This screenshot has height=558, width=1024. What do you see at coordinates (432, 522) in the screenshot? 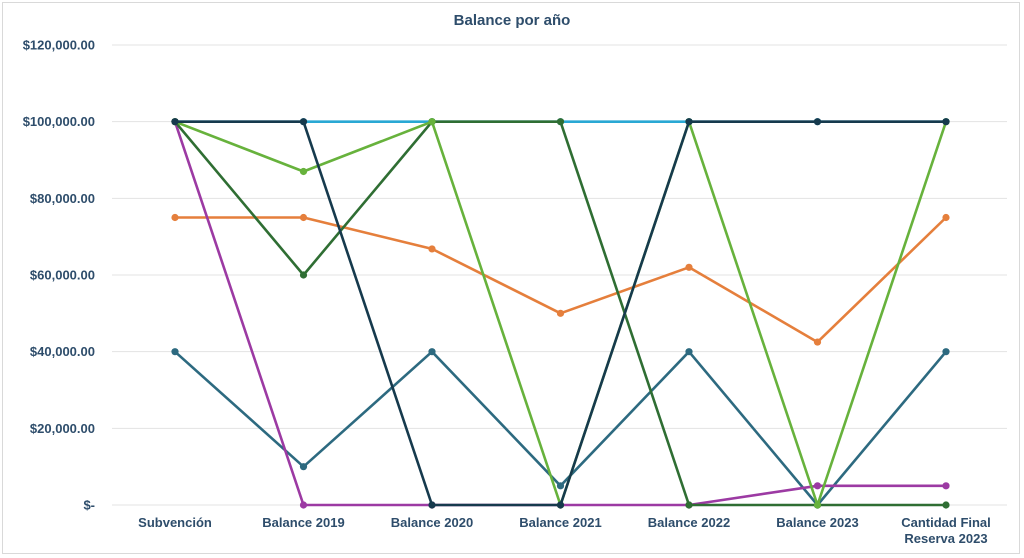
I see `x-tick-label: Balance 2020` at bounding box center [432, 522].